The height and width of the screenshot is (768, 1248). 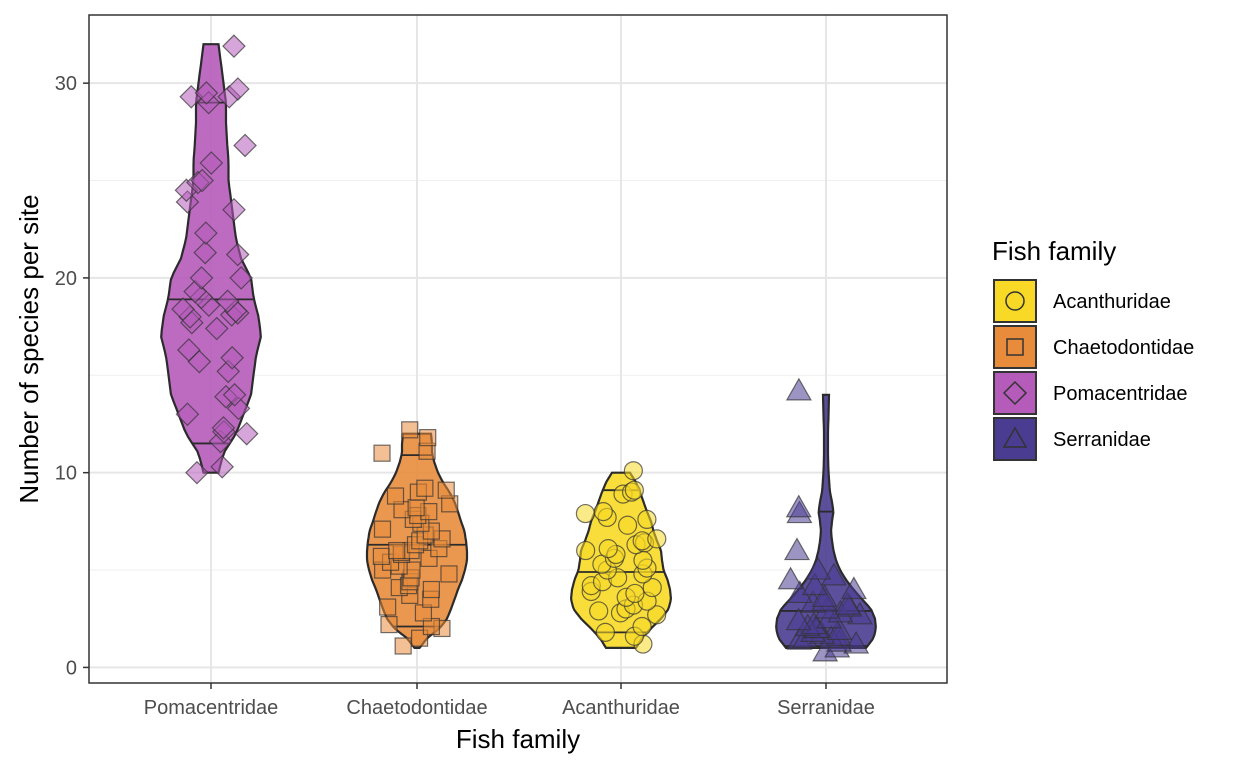 What do you see at coordinates (72, 376) in the screenshot?
I see `y-axis: 0 10 20 30` at bounding box center [72, 376].